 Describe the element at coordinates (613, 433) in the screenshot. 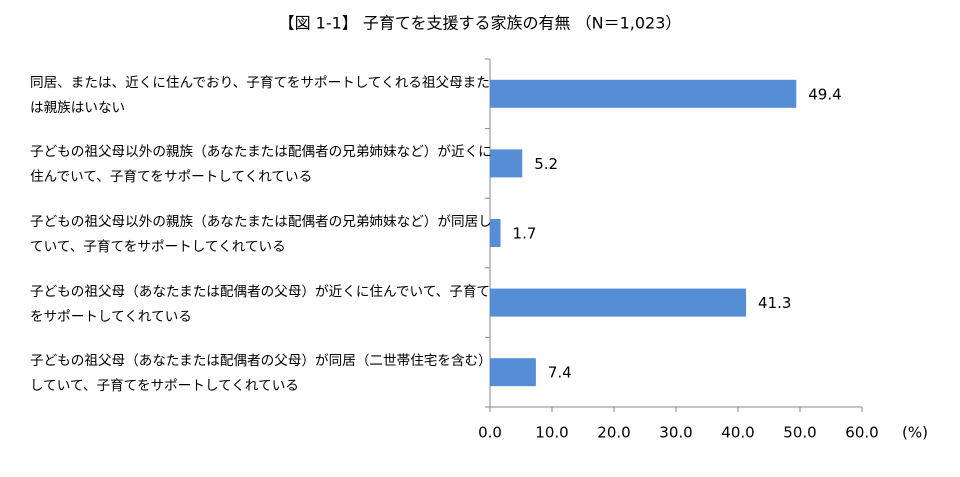

I see `x-tick-label: 20.0` at that location.